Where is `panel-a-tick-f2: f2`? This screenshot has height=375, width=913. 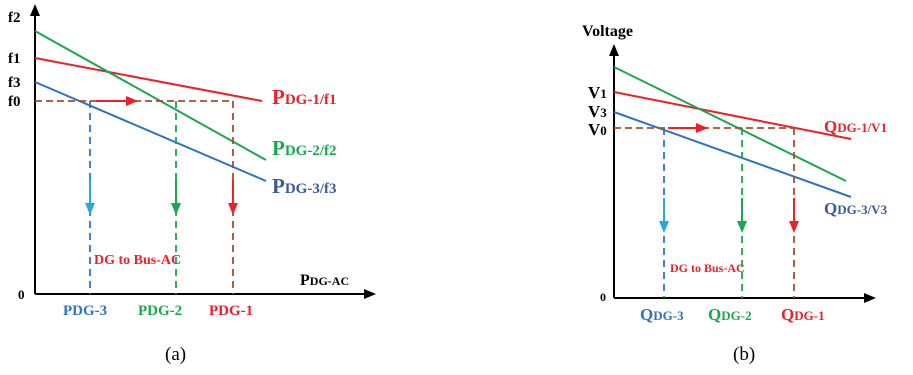 panel-a-tick-f2: f2 is located at coordinates (14, 18).